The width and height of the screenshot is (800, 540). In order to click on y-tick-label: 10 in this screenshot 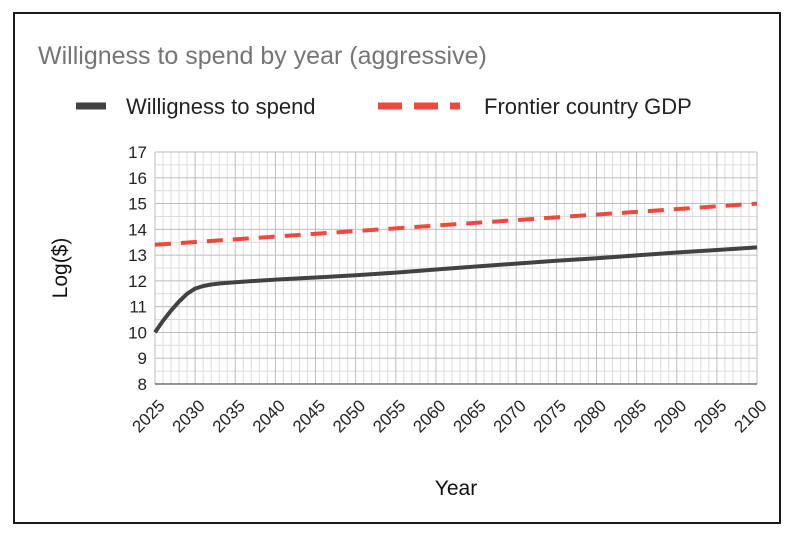, I will do `click(137, 332)`.